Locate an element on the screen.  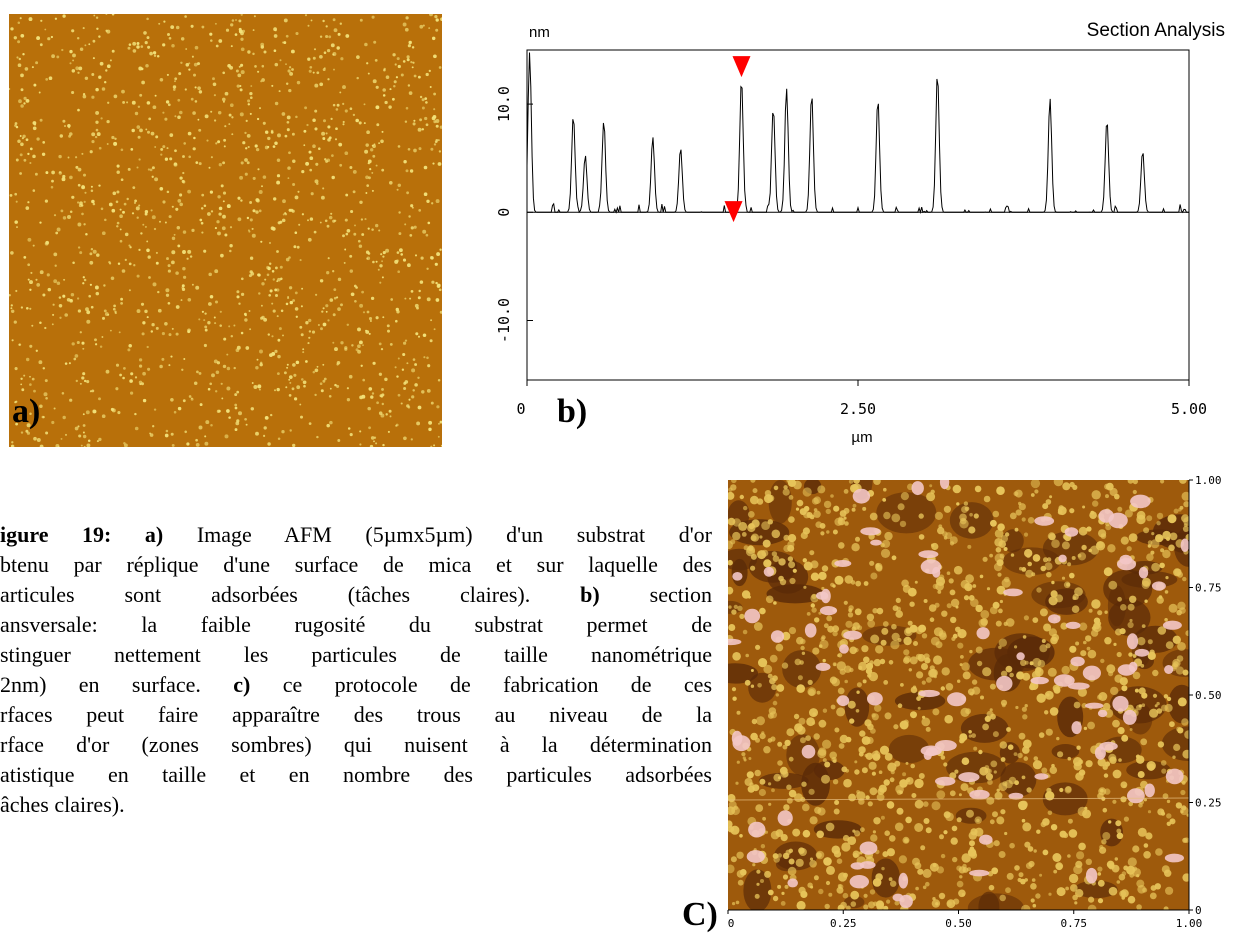
c-x-tick-label: 0 is located at coordinates (731, 923).